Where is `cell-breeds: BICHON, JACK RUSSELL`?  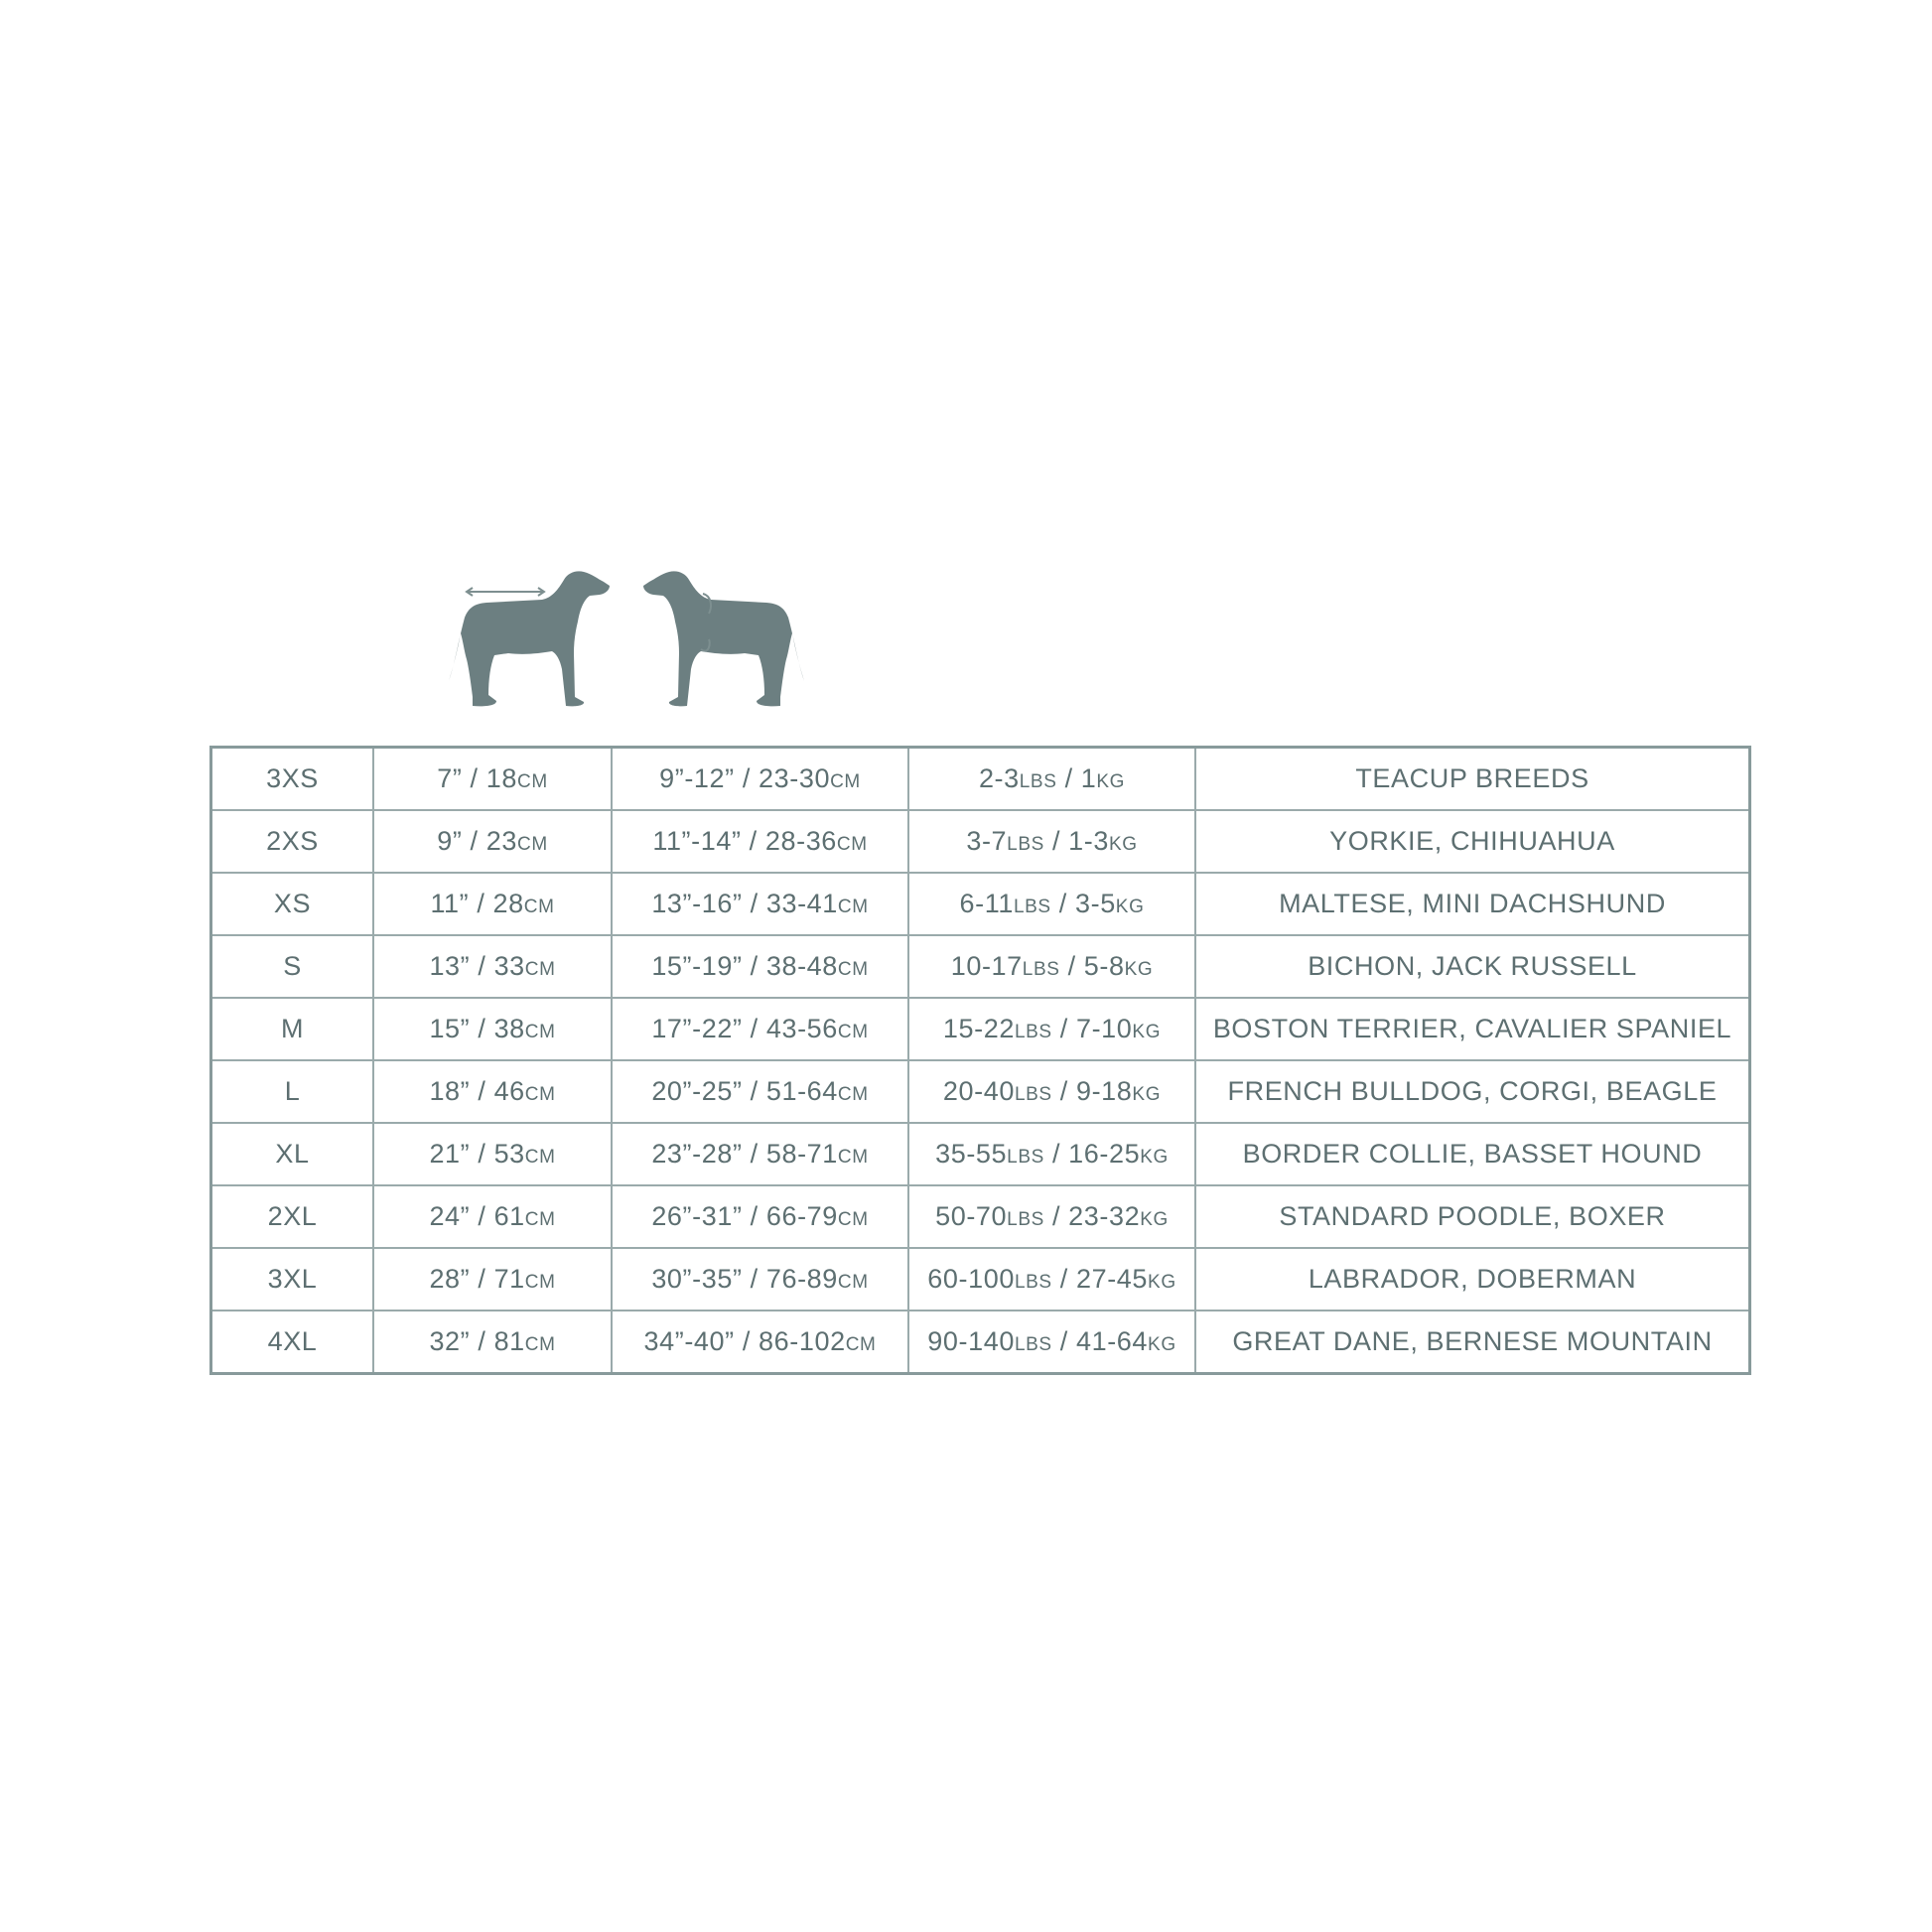 cell-breeds: BICHON, JACK RUSSELL is located at coordinates (1472, 967).